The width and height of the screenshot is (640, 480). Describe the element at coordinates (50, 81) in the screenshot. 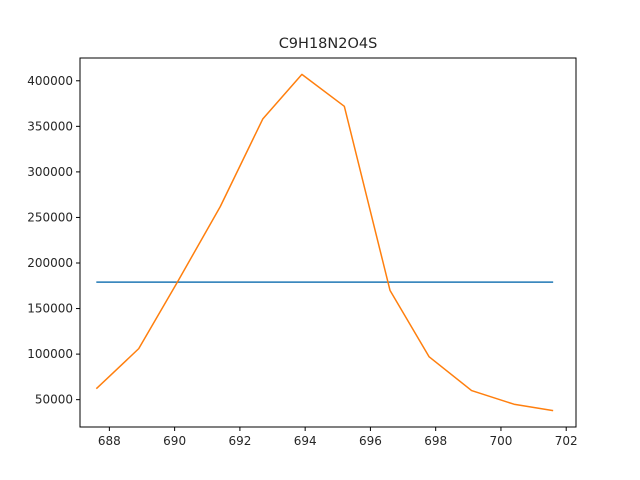

I see `y-tick-label: 400000` at that location.